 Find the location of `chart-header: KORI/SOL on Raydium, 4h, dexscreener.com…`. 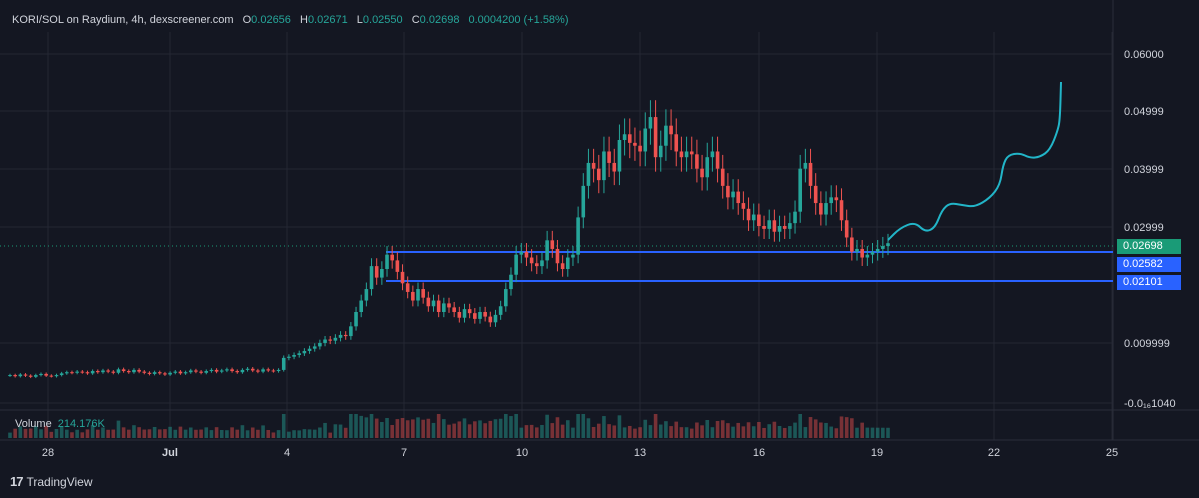

chart-header: KORI/SOL on Raydium, 4h, dexscreener.com… is located at coordinates (290, 20).